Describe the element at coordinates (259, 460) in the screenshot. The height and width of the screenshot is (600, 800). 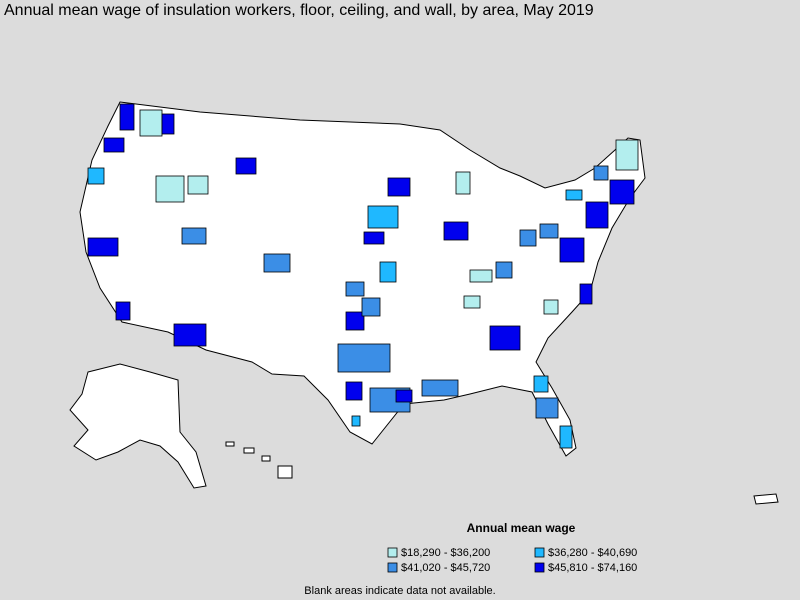
I see `hawaii` at that location.